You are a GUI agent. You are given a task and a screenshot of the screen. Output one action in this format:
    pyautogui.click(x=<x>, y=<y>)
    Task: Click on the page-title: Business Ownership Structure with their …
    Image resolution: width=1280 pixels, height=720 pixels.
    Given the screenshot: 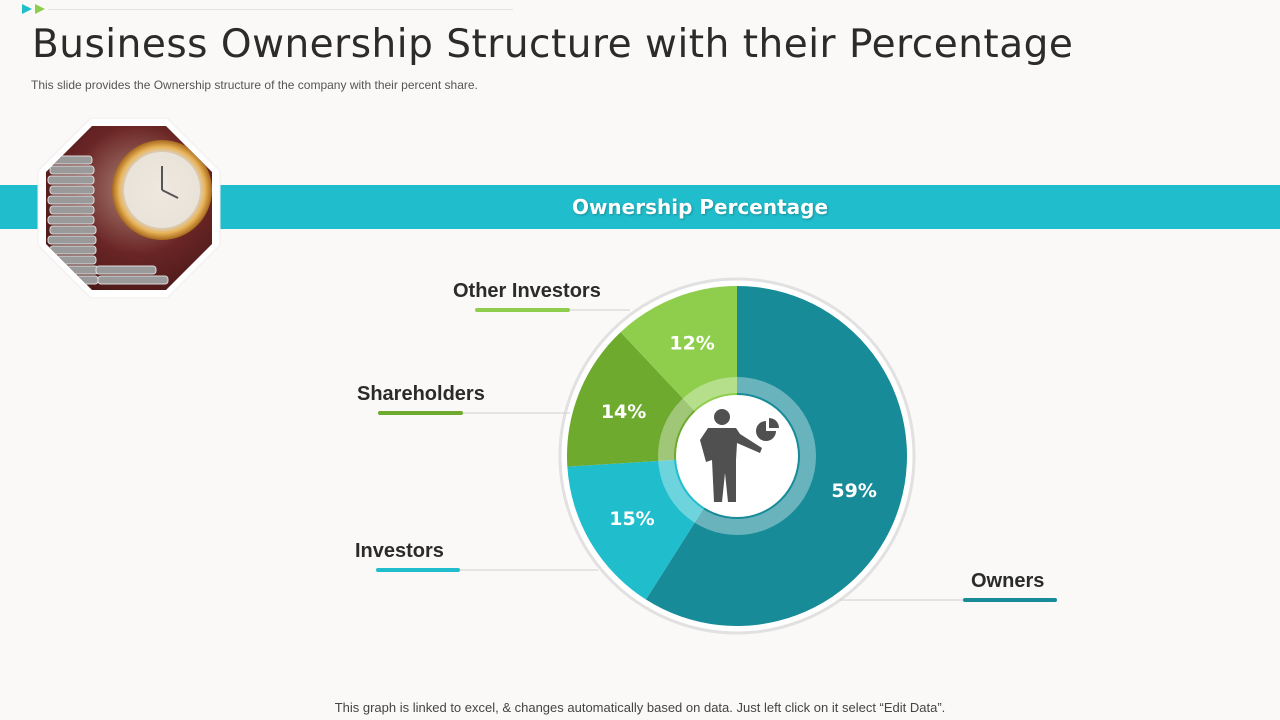 What is the action you would take?
    pyautogui.click(x=553, y=44)
    